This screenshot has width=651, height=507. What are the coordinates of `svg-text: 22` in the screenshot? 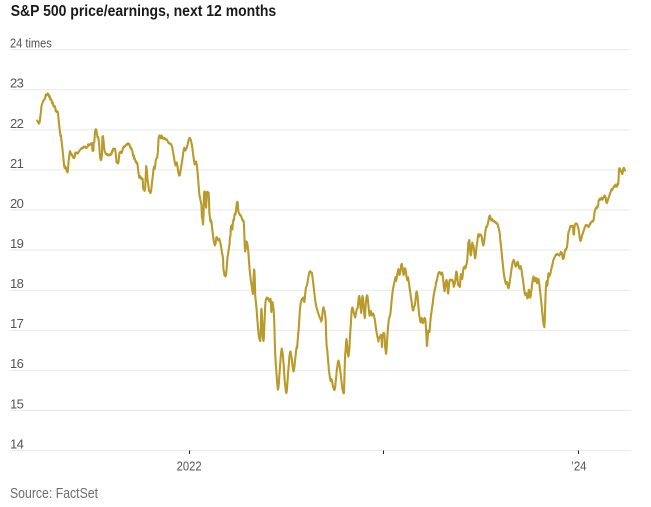 It's located at (17, 123).